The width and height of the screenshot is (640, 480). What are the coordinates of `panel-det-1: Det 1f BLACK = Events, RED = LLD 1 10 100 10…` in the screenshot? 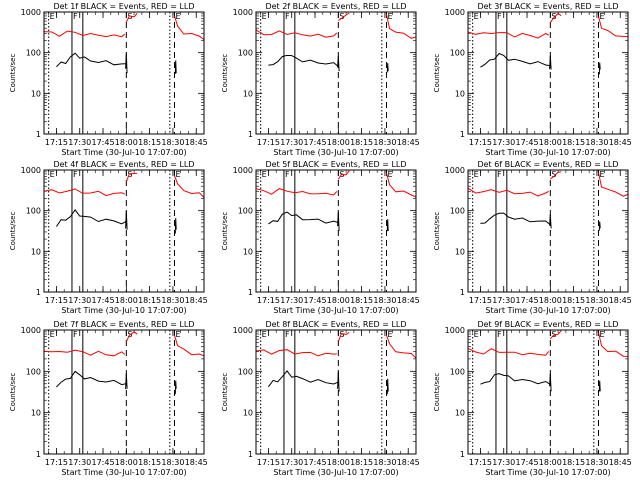 It's located at (108, 79).